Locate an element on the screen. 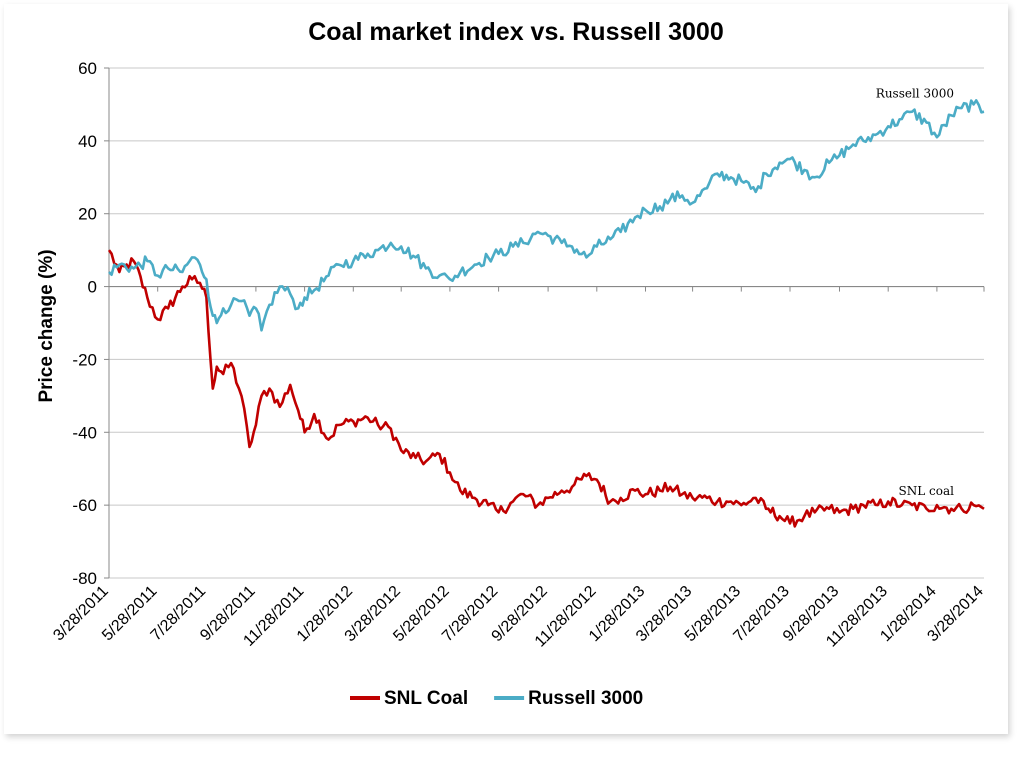  y-tick-label: -60 is located at coordinates (84, 505).